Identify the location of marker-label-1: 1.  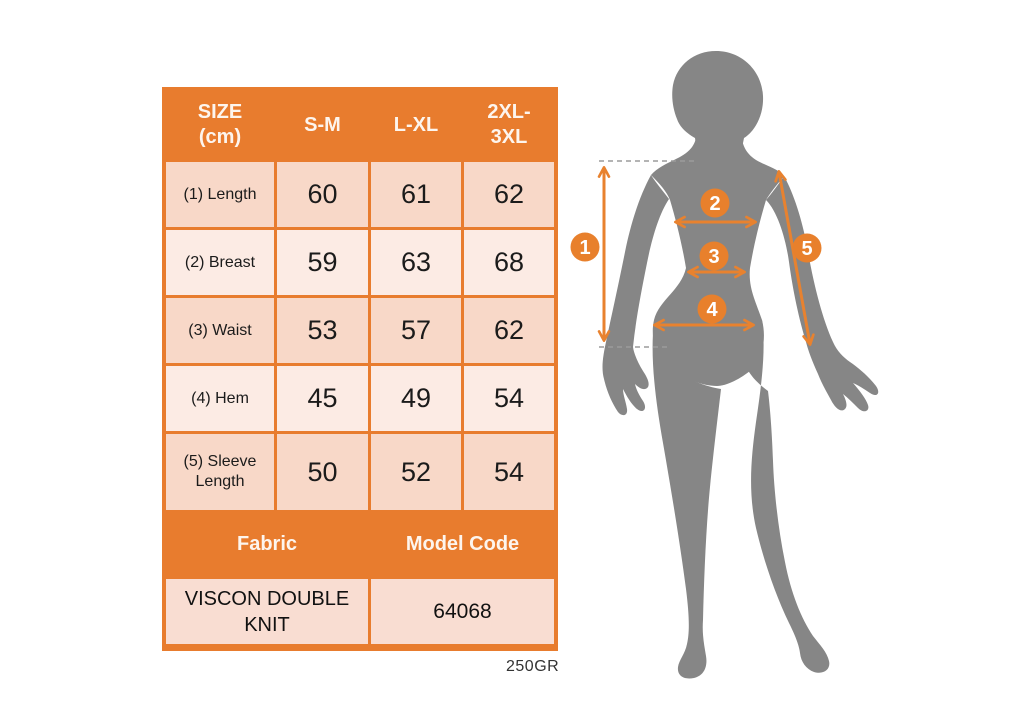
(584, 248).